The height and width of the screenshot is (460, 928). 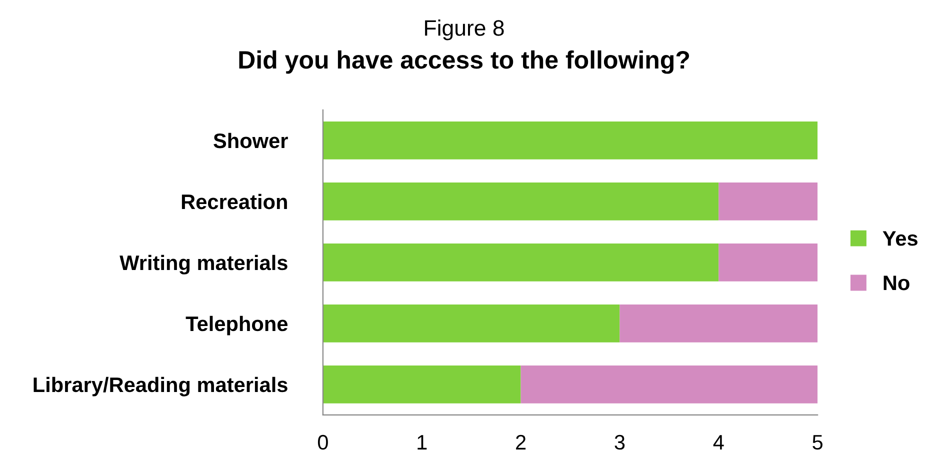 I want to click on x-tick-label: 0, so click(x=323, y=442).